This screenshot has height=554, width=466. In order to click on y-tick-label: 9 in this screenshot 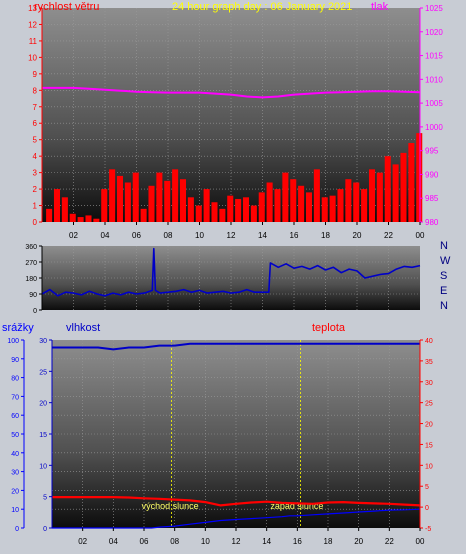, I will do `click(35, 74)`.